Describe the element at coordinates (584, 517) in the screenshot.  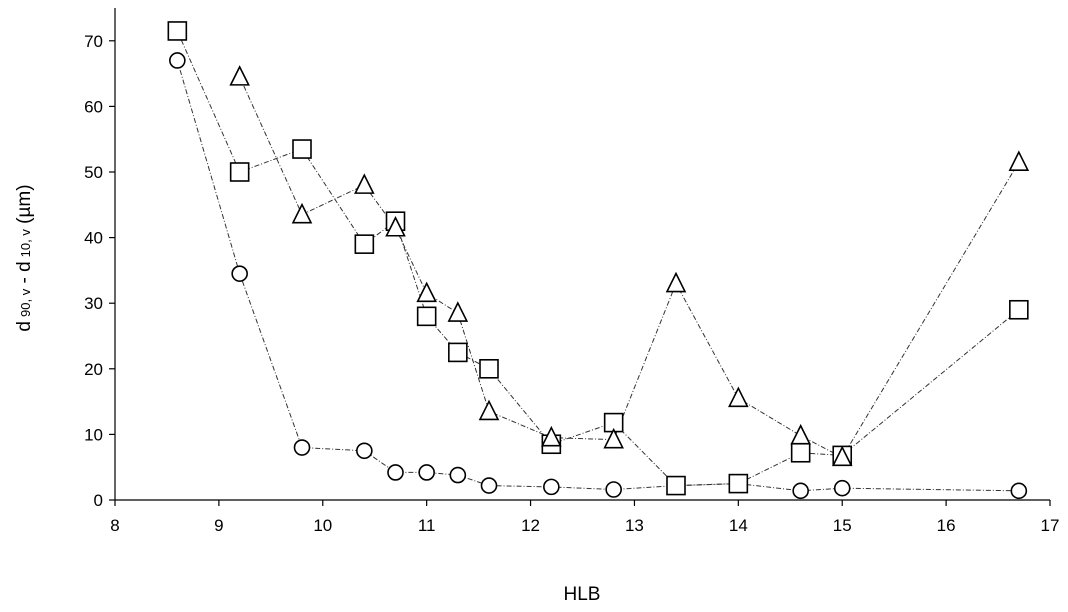
I see `x-ticks: 8 9 10 11 12 13 14 15 16 17` at that location.